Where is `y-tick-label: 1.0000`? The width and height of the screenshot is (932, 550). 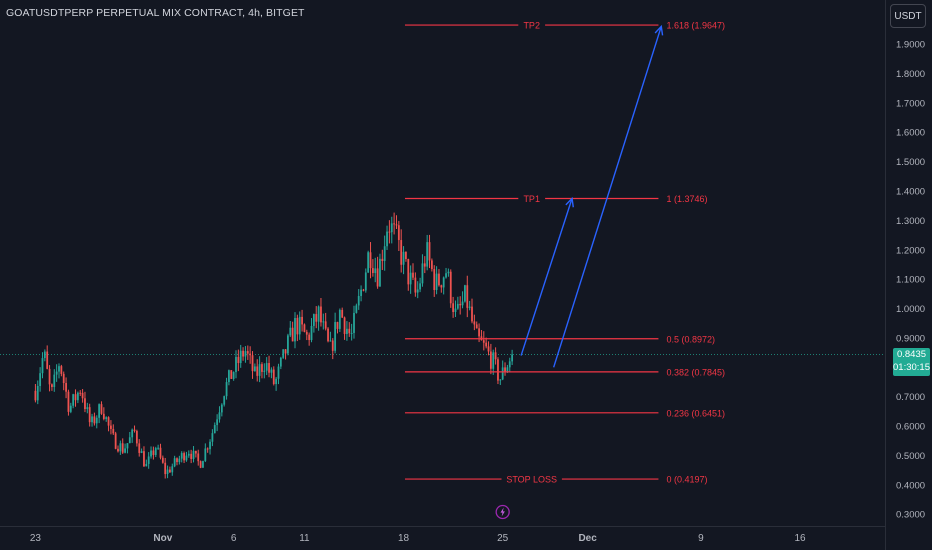 y-tick-label: 1.0000 is located at coordinates (910, 309).